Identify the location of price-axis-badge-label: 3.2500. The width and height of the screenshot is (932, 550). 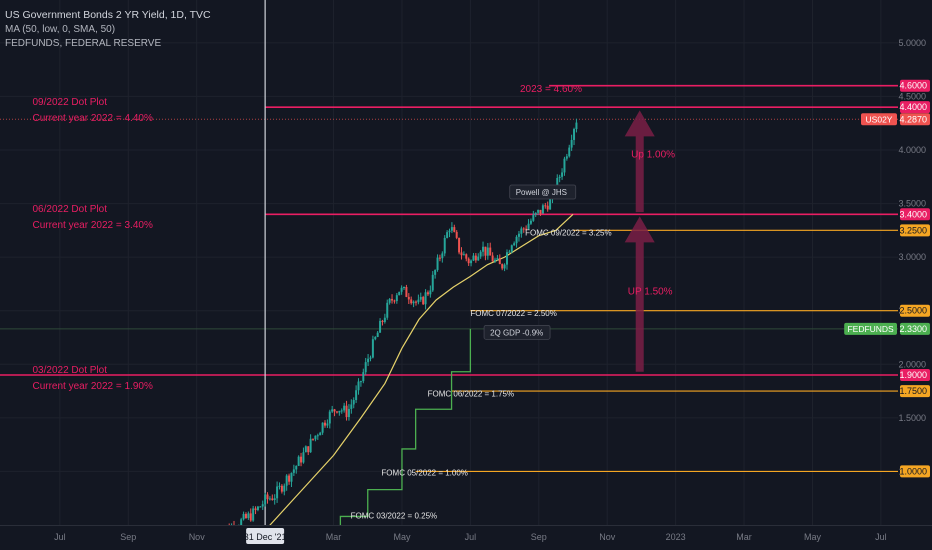
(913, 230).